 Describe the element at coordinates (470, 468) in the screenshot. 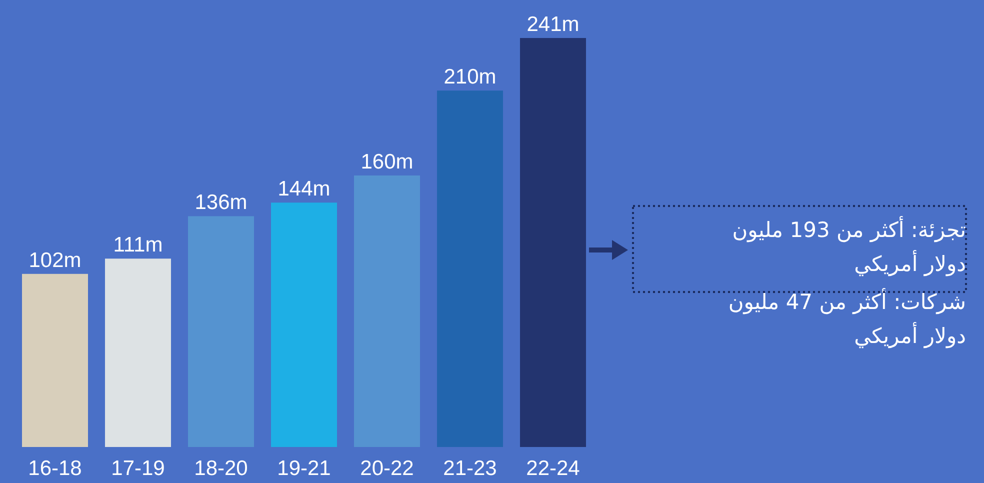

I see `x-tick-label: 21-23` at that location.